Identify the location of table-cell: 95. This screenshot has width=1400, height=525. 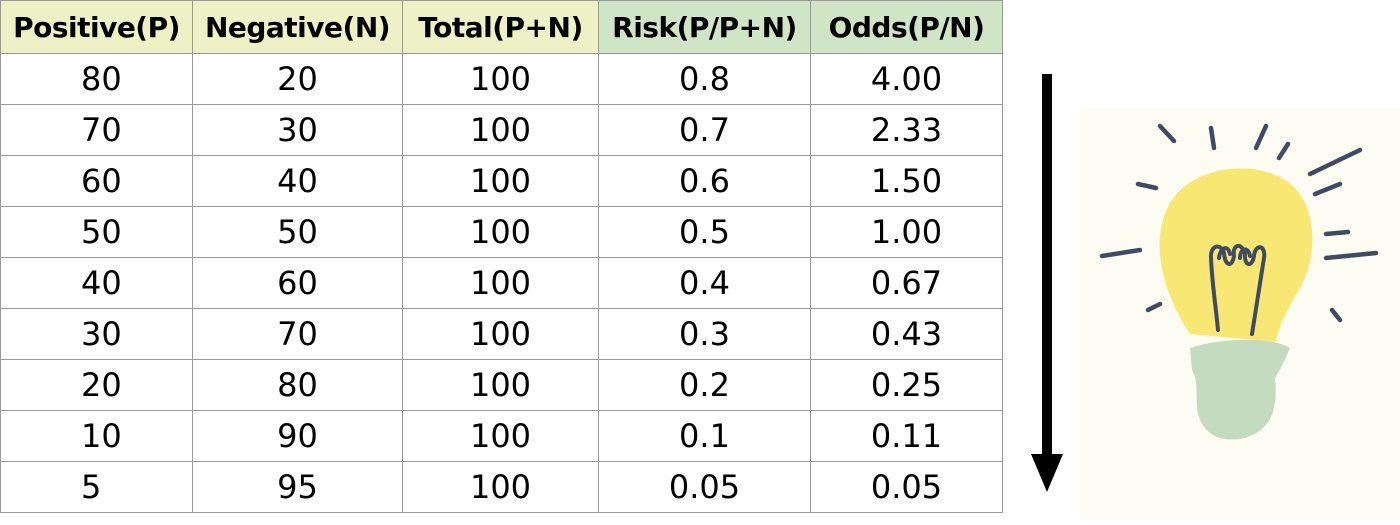
(297, 487).